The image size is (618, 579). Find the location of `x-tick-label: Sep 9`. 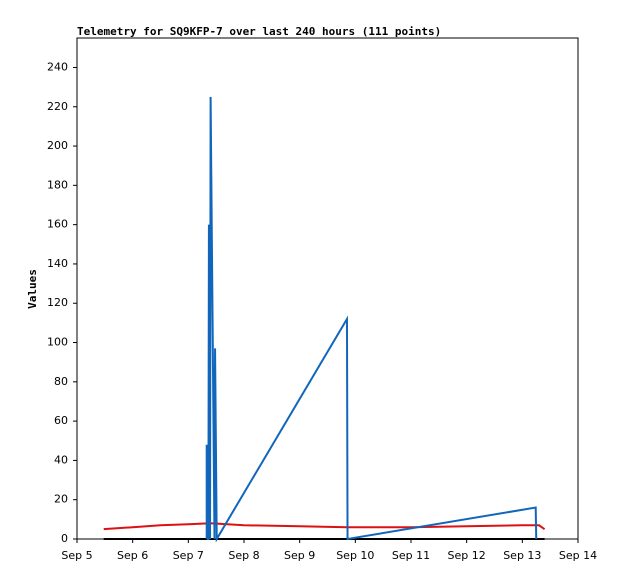

x-tick-label: Sep 9 is located at coordinates (299, 555).